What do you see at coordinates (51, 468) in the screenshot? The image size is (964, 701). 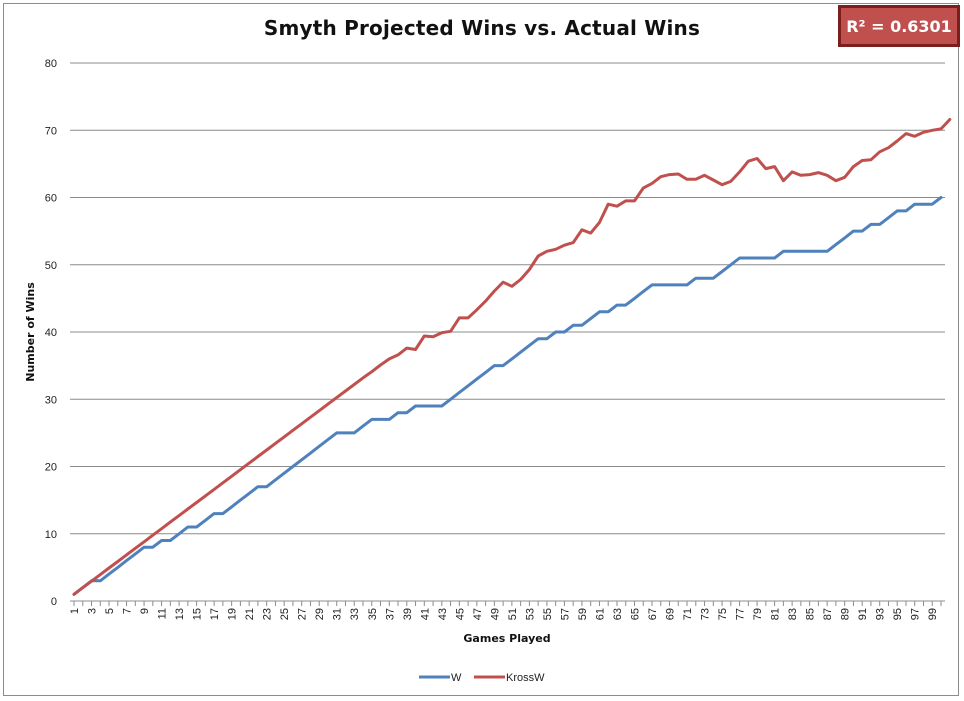 I see `y-tick-label: 20` at bounding box center [51, 468].